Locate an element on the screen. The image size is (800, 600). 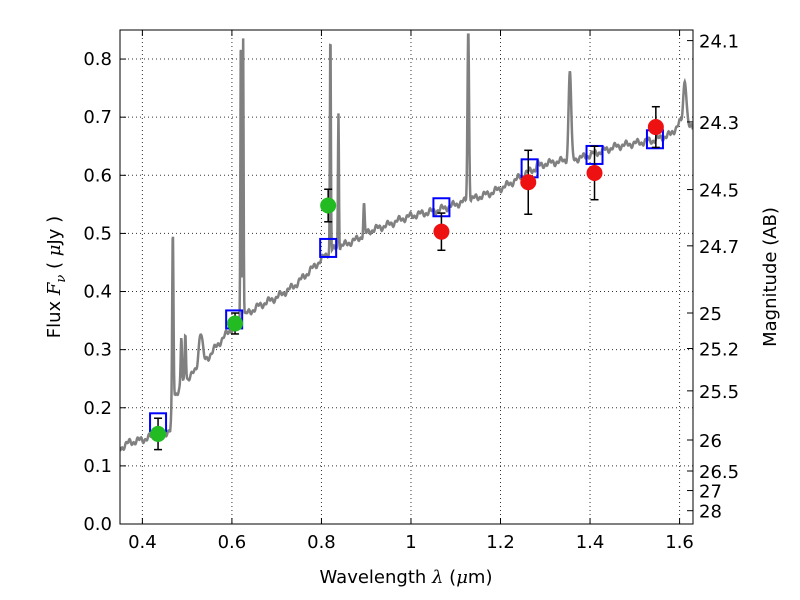
y2-tick-label: 24.1 is located at coordinates (719, 42).